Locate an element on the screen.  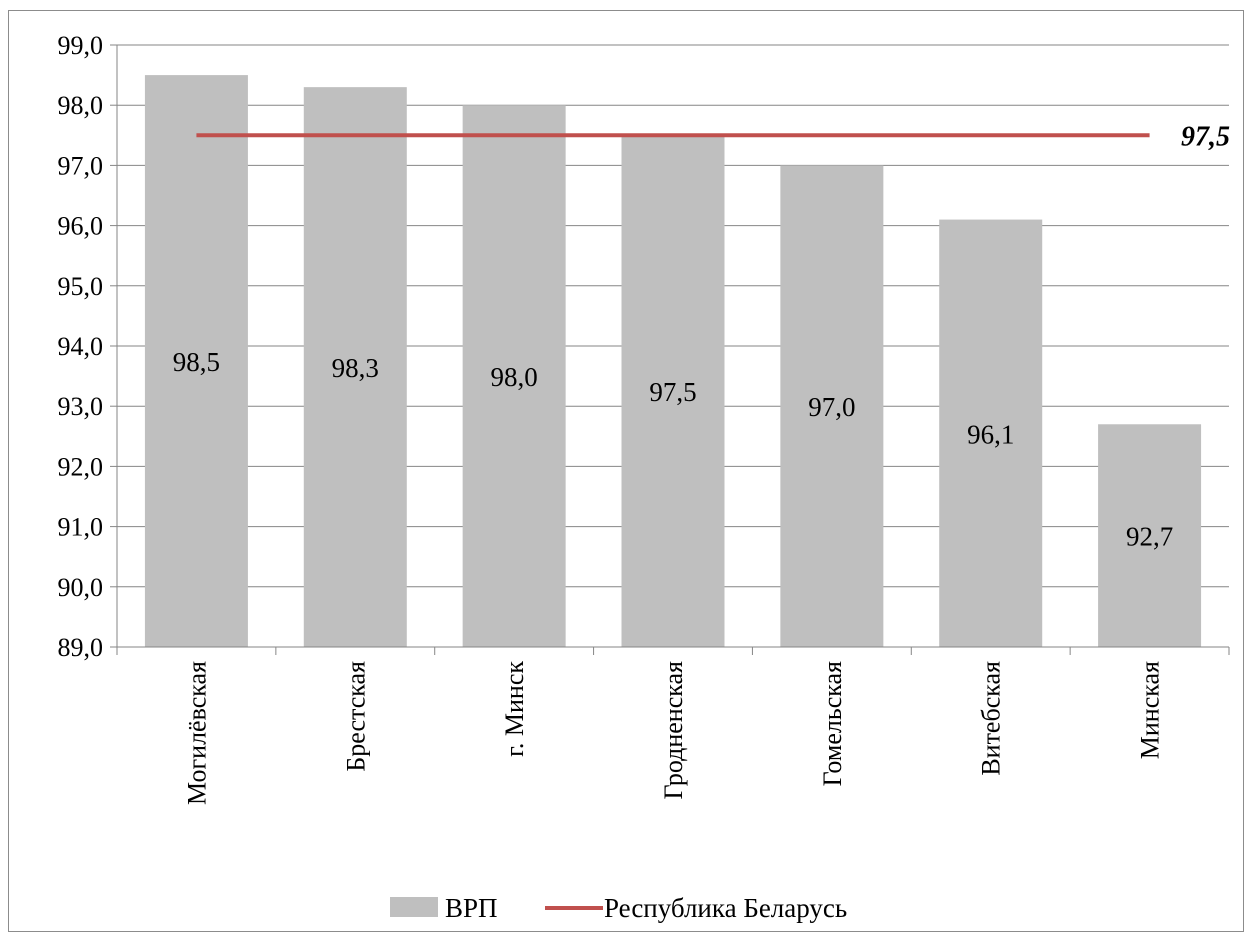
y-axis-tick-label: 98,0 is located at coordinates (81, 105).